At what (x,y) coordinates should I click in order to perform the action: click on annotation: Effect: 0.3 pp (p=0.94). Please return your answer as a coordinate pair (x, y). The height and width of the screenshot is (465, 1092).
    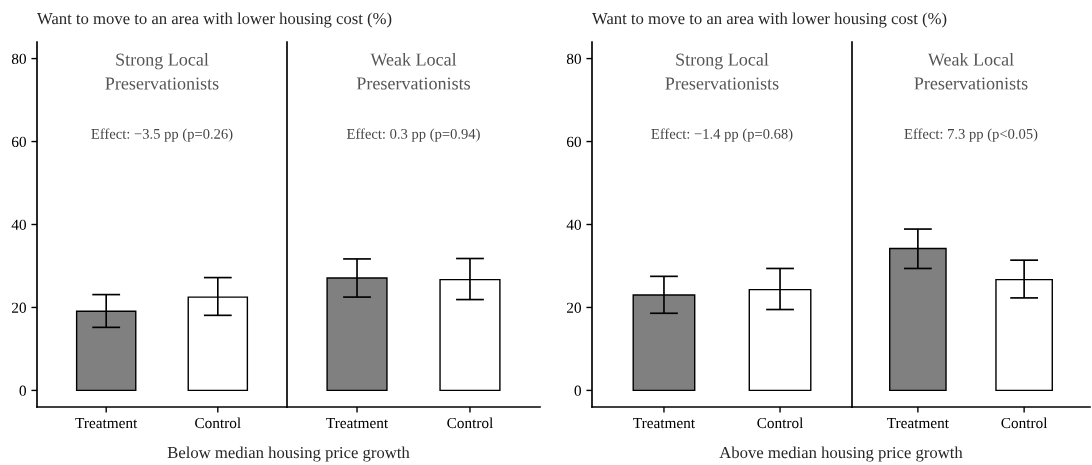
    Looking at the image, I should click on (413, 135).